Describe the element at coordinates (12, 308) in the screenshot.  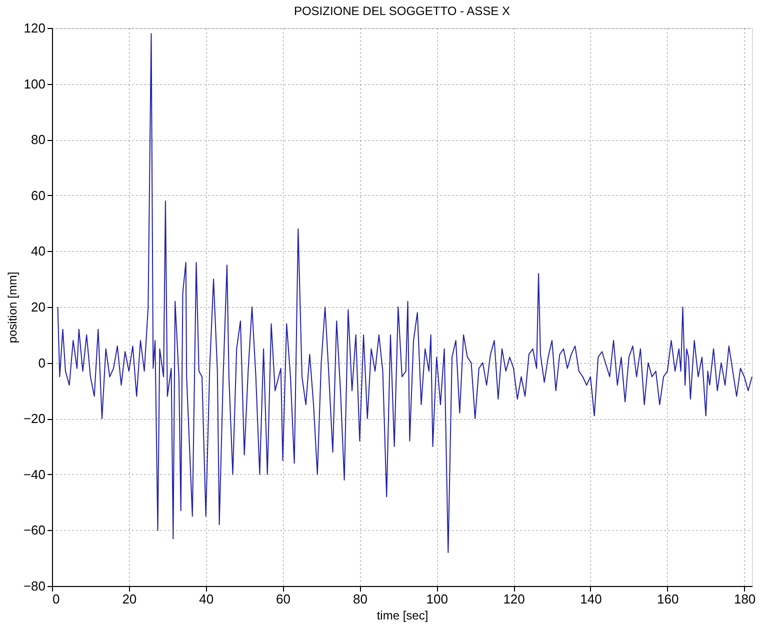
I see `y-axis-title: position [mm]` at that location.